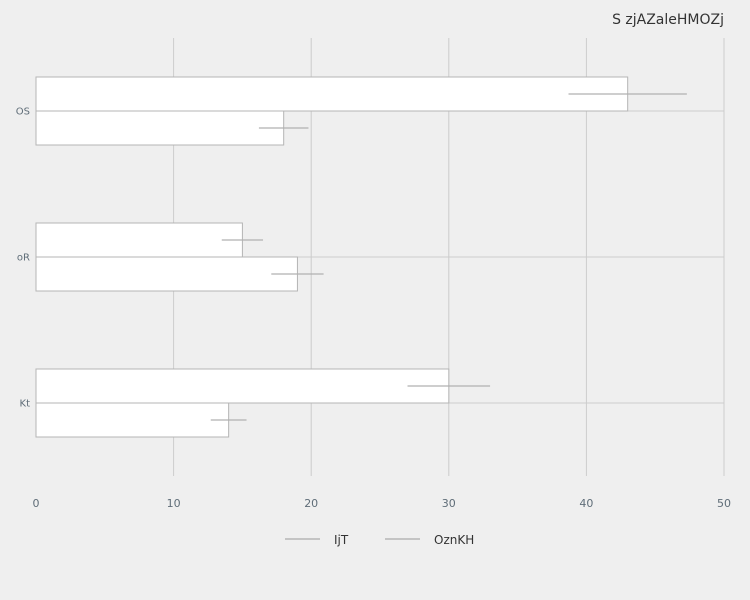  Describe the element at coordinates (586, 503) in the screenshot. I see `x-tick-label: 40` at that location.